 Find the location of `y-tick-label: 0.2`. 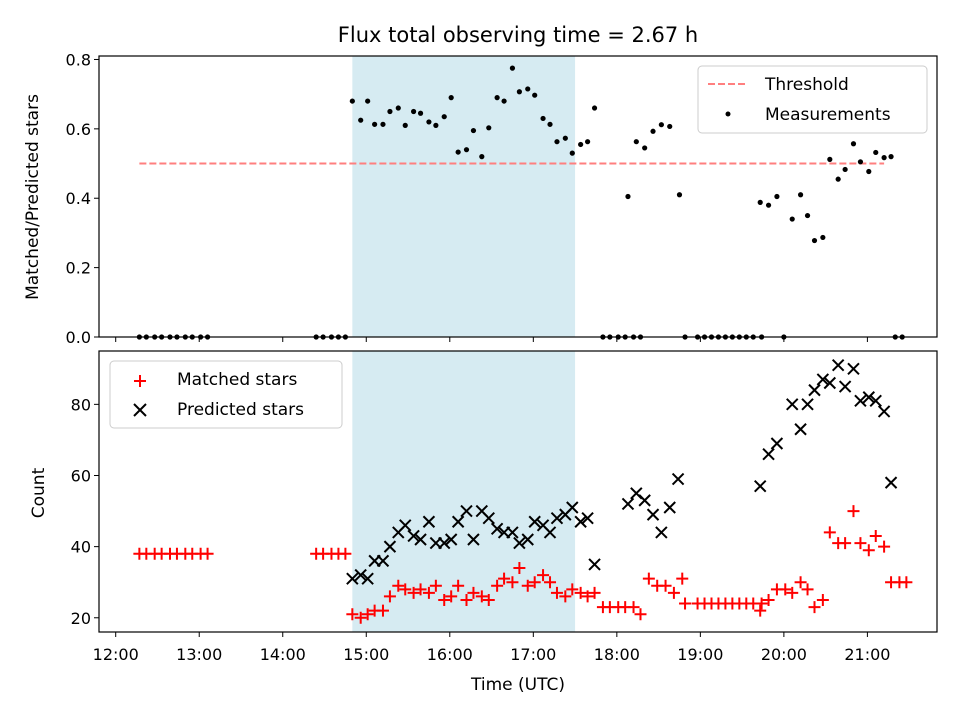

y-tick-label: 0.2 is located at coordinates (78, 268).